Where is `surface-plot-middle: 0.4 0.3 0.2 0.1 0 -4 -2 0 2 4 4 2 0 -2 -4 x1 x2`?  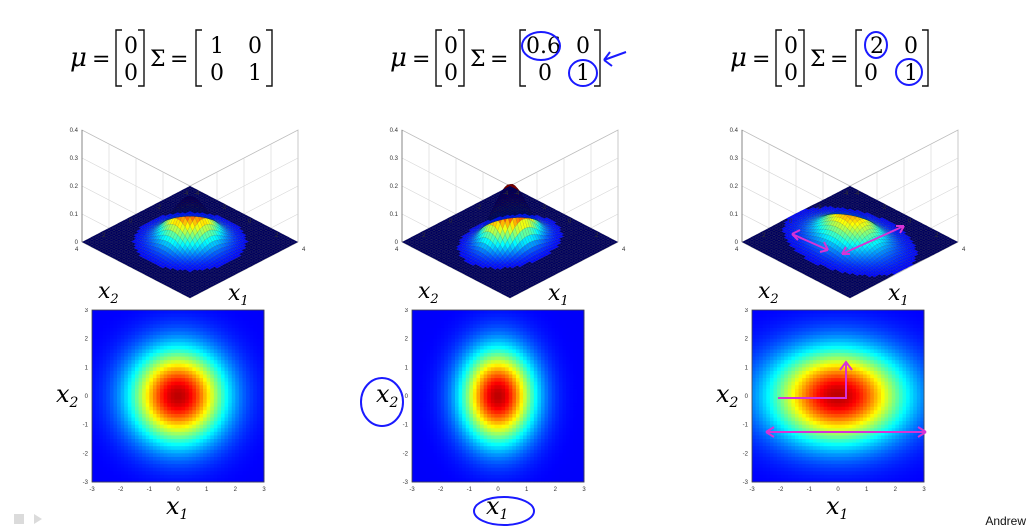
surface-plot-middle: 0.4 0.3 0.2 0.1 0 -4 -2 0 2 4 4 2 0 -2 -4 x1 x2 is located at coordinates (508, 217).